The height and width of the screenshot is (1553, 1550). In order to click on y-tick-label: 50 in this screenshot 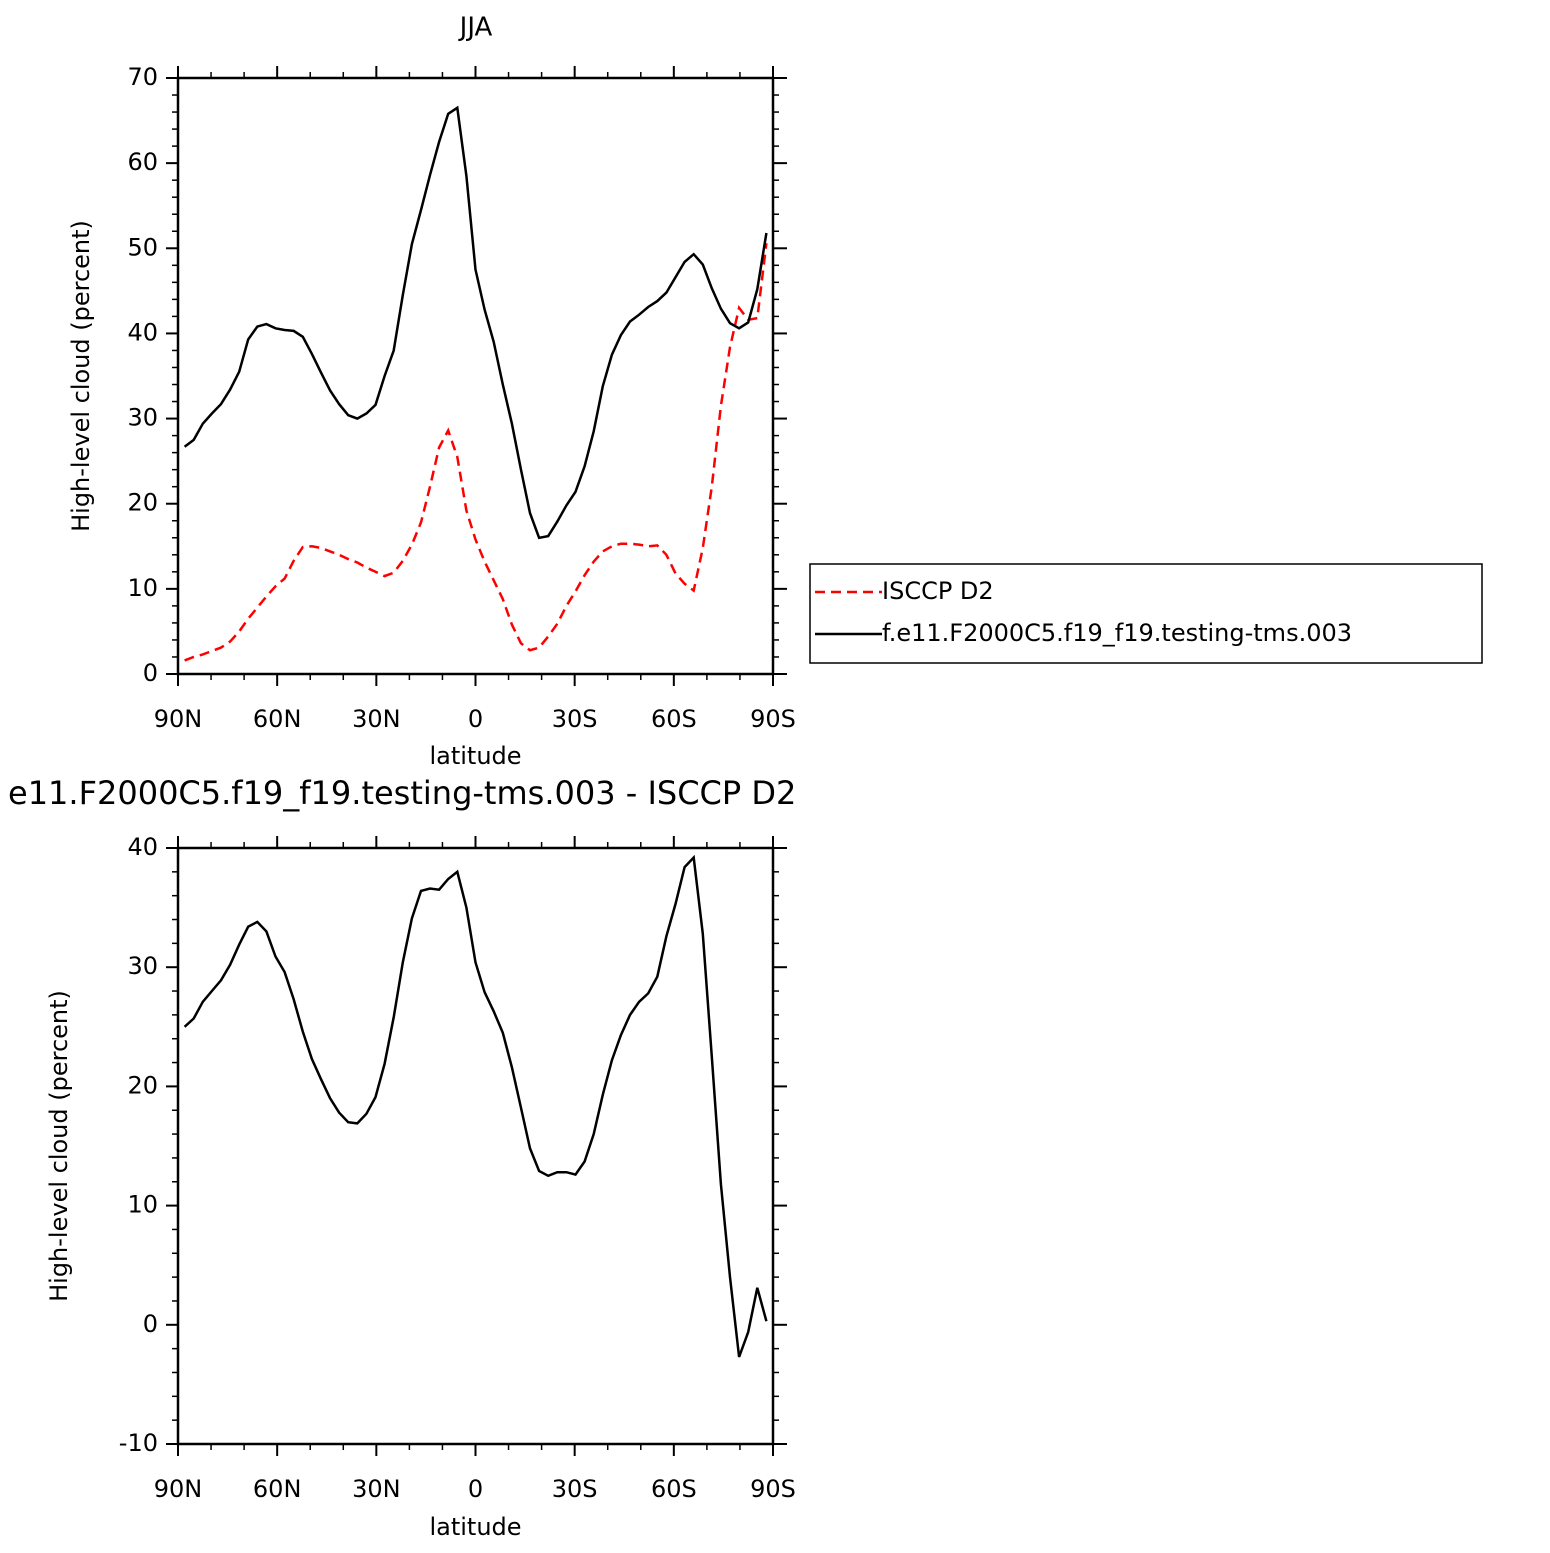, I will do `click(142, 247)`.